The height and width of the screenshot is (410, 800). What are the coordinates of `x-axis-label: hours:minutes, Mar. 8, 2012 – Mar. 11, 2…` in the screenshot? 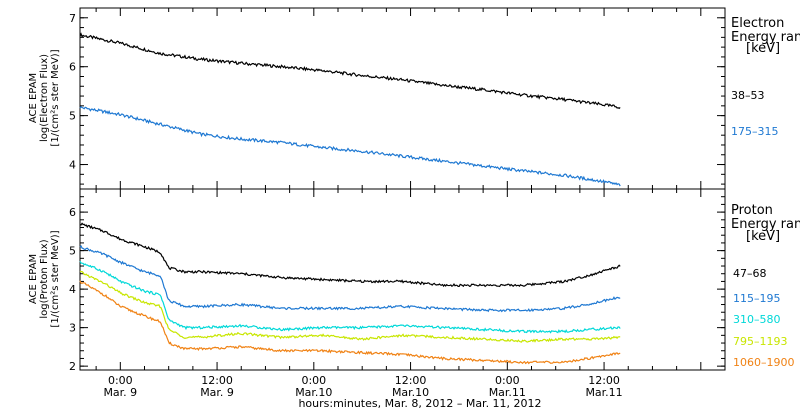 It's located at (419, 403).